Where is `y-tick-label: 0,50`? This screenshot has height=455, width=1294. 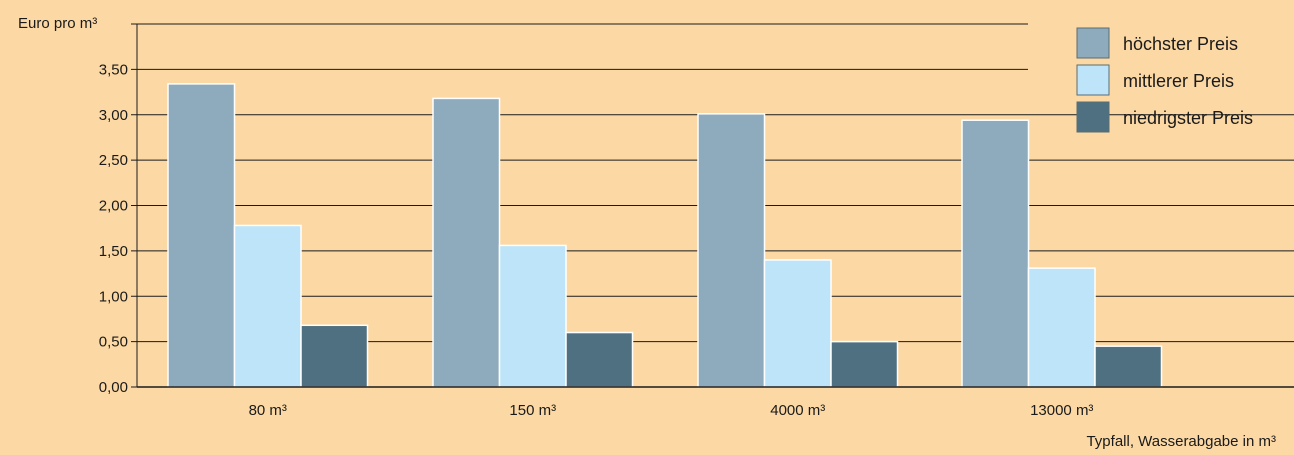 y-tick-label: 0,50 is located at coordinates (113, 342).